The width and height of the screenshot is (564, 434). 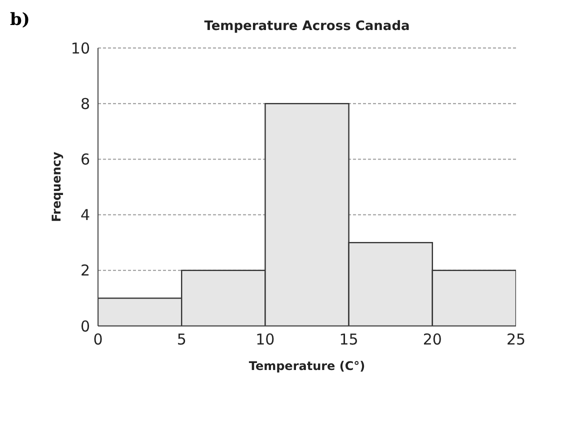 I want to click on x-tick-label: 0, so click(x=98, y=339).